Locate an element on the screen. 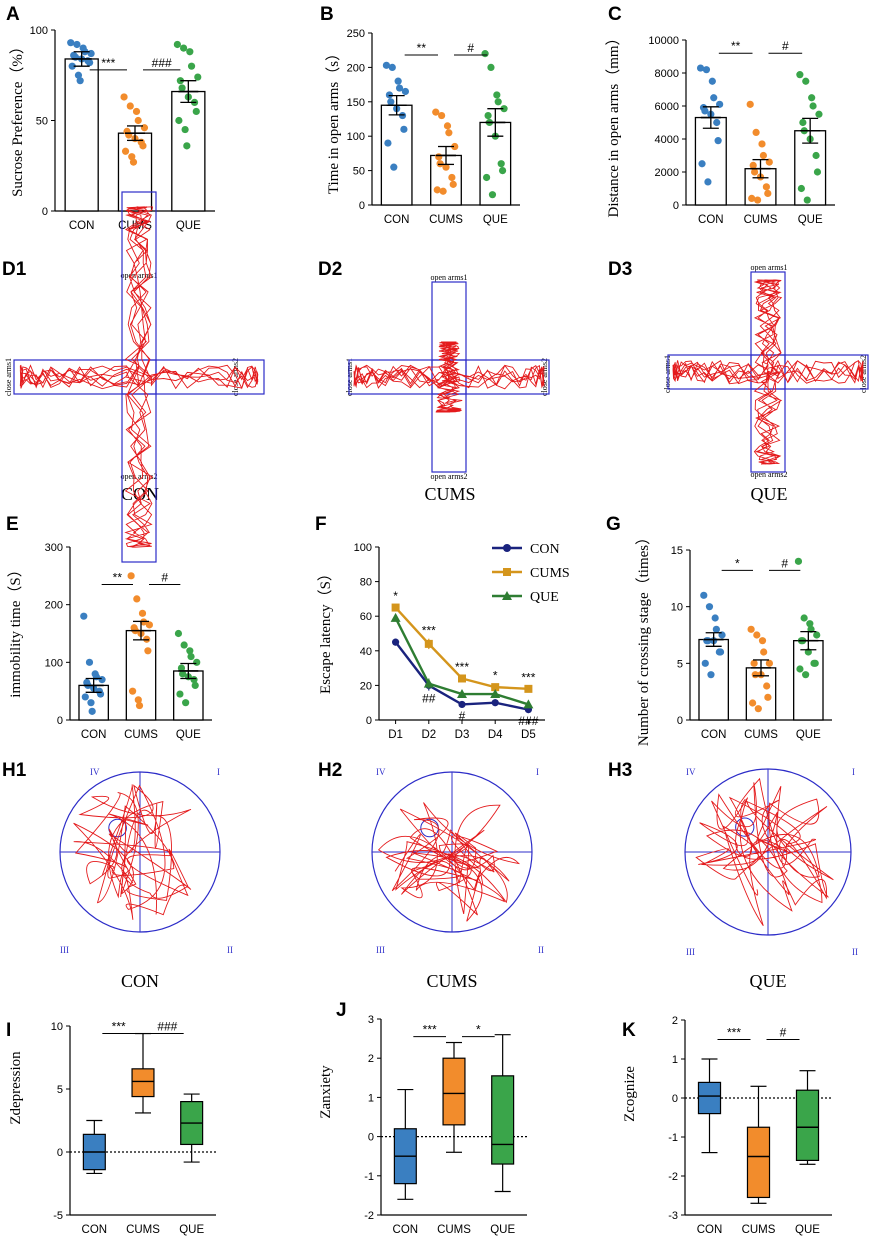 This screenshot has height=1250, width=879. chart-F: 0 20 40 60 80 100 D1 * D2 *** ## D3 *** # D4 * D5 *** ### is located at coordinates (449, 641).